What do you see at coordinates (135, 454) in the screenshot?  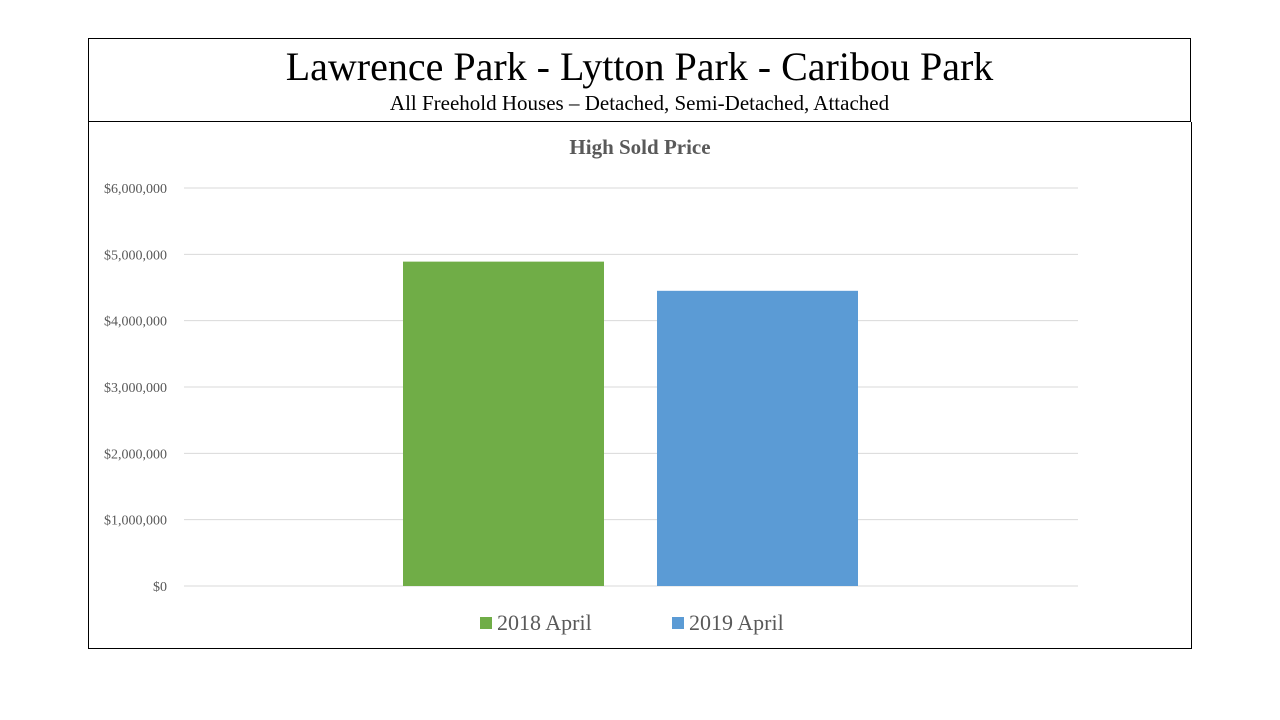 I see `y-tick-label: $2,000,000` at bounding box center [135, 454].